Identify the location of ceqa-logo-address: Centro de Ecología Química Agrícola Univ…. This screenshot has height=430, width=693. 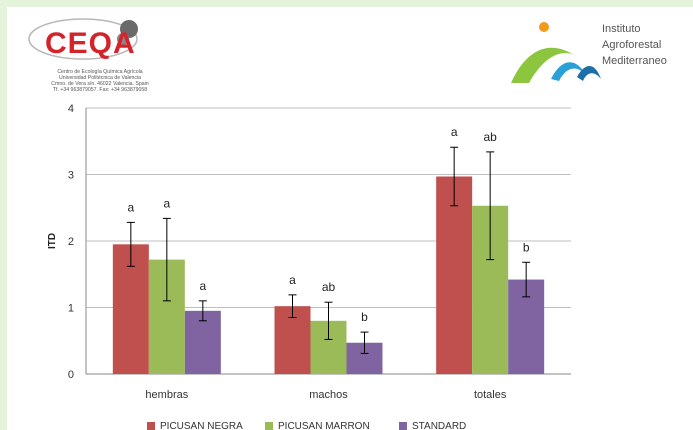
(100, 81).